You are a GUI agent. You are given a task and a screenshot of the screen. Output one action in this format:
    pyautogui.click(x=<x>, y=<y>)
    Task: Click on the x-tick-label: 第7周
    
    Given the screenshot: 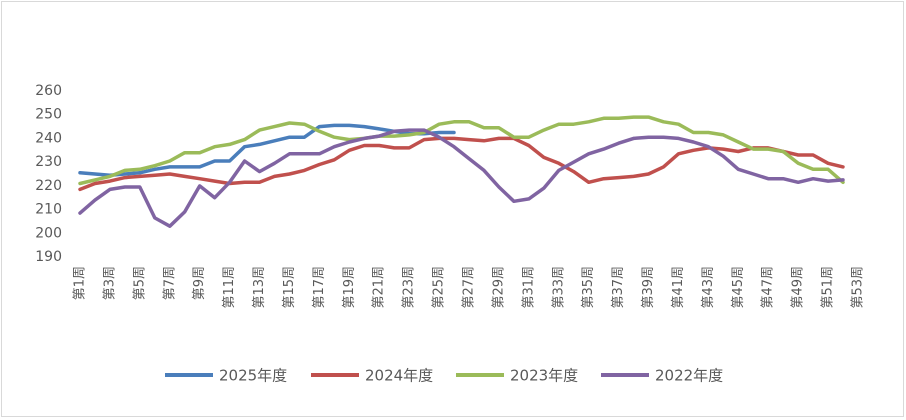 What is the action you would take?
    pyautogui.click(x=169, y=283)
    